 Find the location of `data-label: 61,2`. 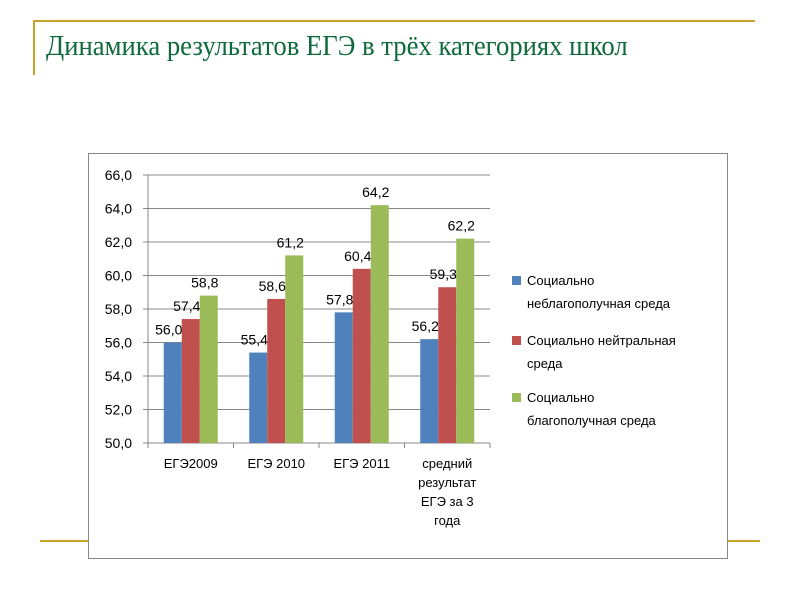

data-label: 61,2 is located at coordinates (290, 242).